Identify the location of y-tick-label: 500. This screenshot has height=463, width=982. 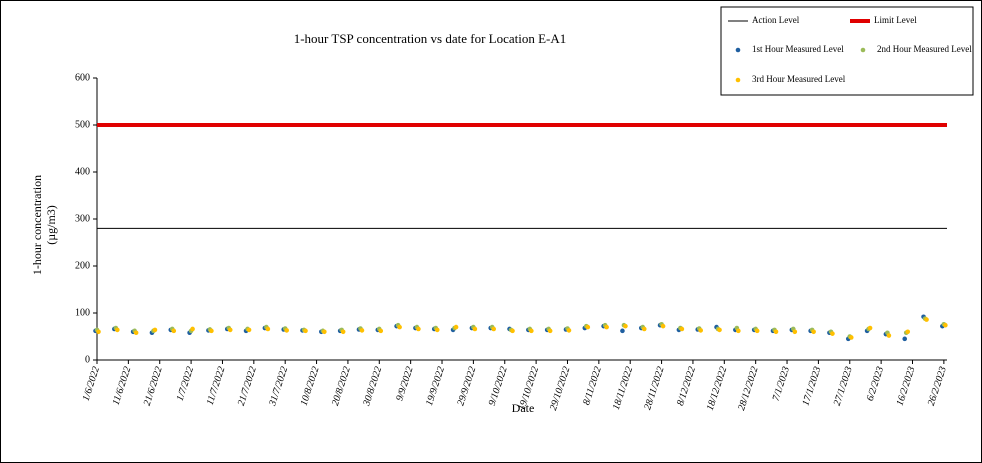
(82, 124).